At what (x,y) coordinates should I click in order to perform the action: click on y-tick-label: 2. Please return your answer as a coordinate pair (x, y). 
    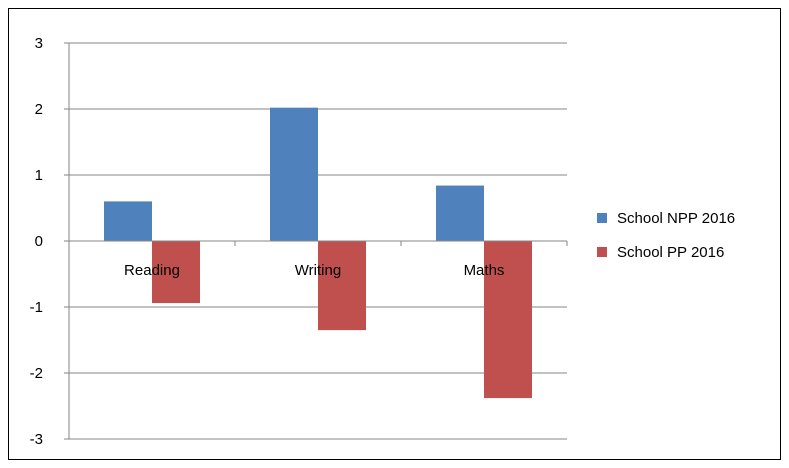
    Looking at the image, I should click on (39, 109).